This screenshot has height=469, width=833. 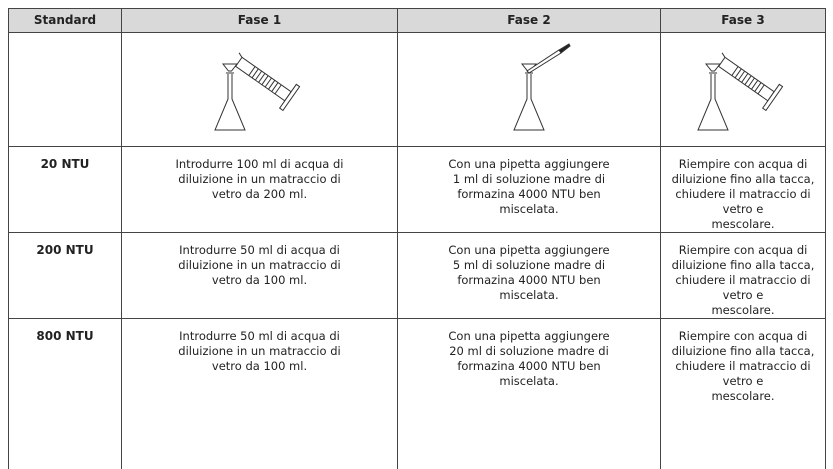 What do you see at coordinates (529, 351) in the screenshot?
I see `step-text-line: 20 ml di soluzione madre di` at bounding box center [529, 351].